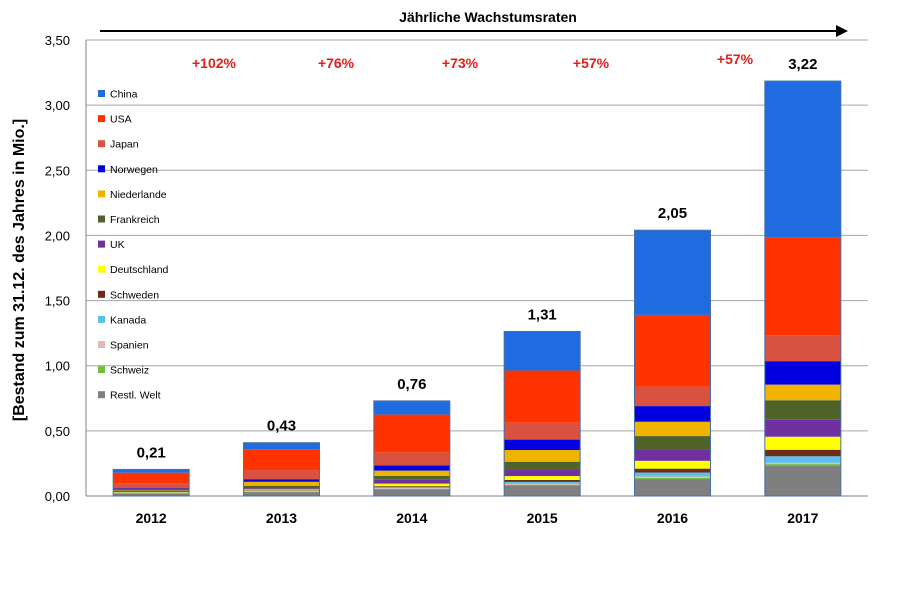  What do you see at coordinates (281, 460) in the screenshot?
I see `bar-segment-usa-2013` at bounding box center [281, 460].